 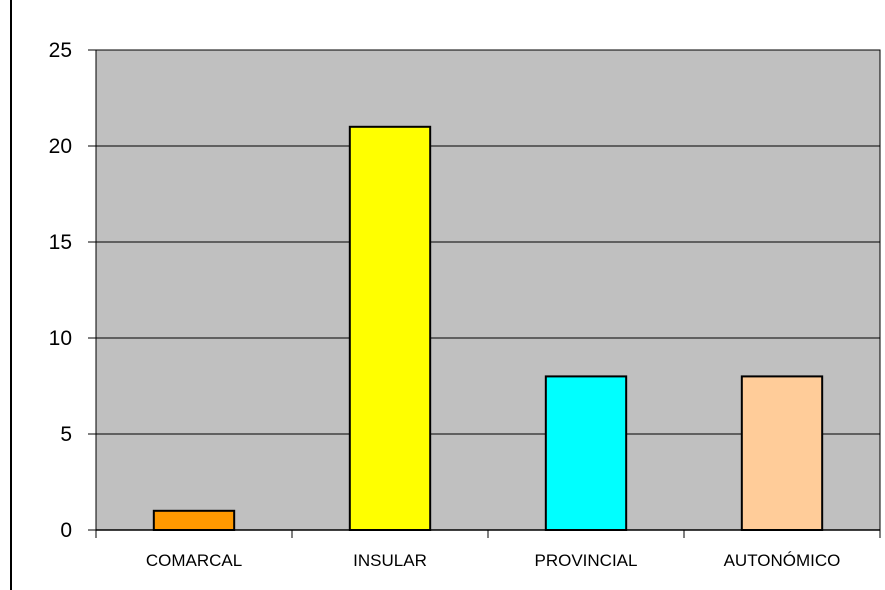 What do you see at coordinates (782, 453) in the screenshot?
I see `bar-autonómico` at bounding box center [782, 453].